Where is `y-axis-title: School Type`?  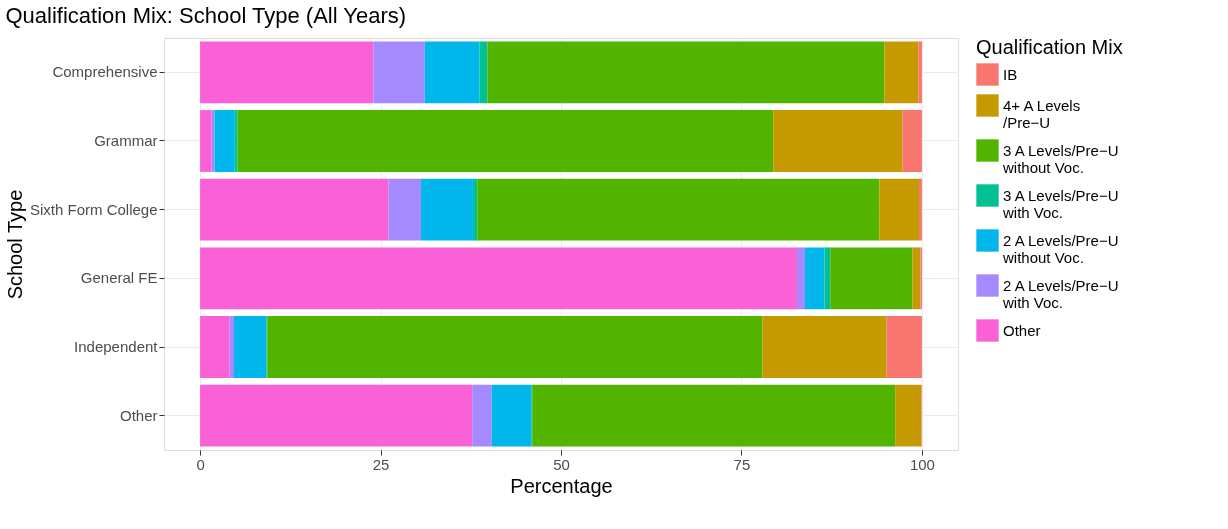 y-axis-title: School Type is located at coordinates (14, 244).